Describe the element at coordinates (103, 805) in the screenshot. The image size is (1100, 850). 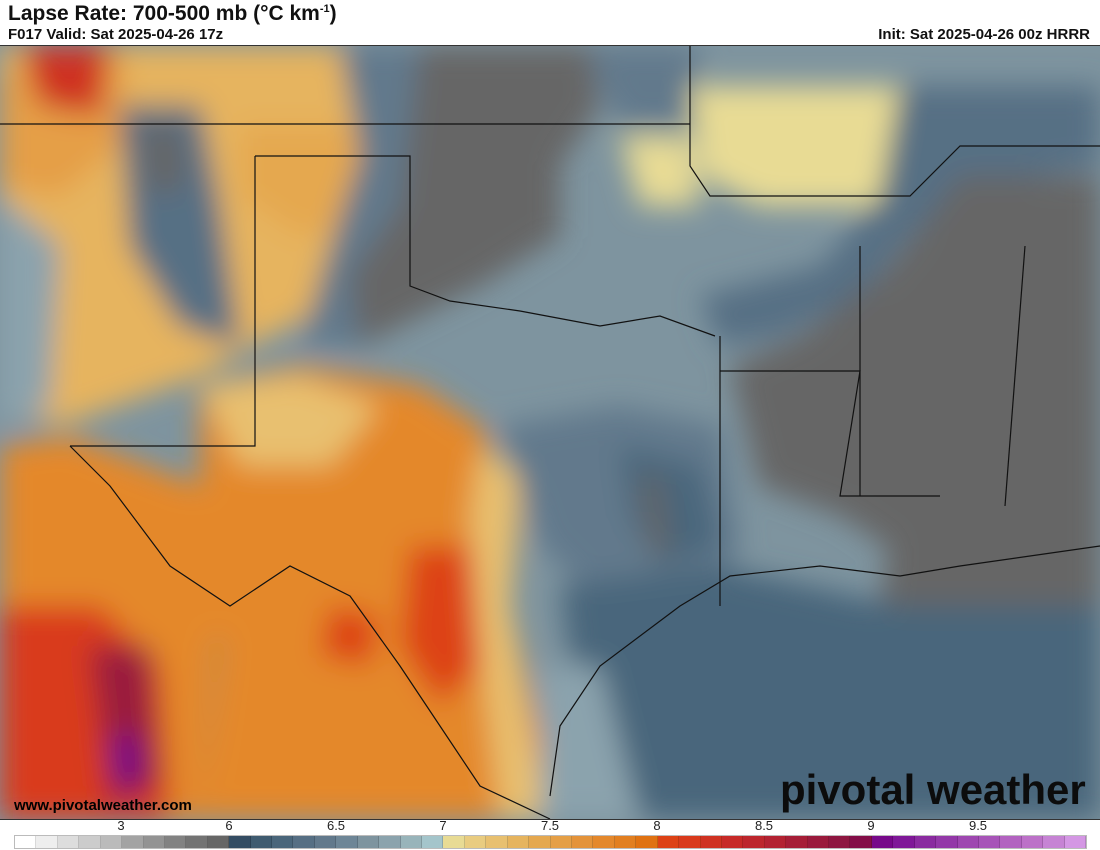
I see `website-url: www.pivotalweather.com` at that location.